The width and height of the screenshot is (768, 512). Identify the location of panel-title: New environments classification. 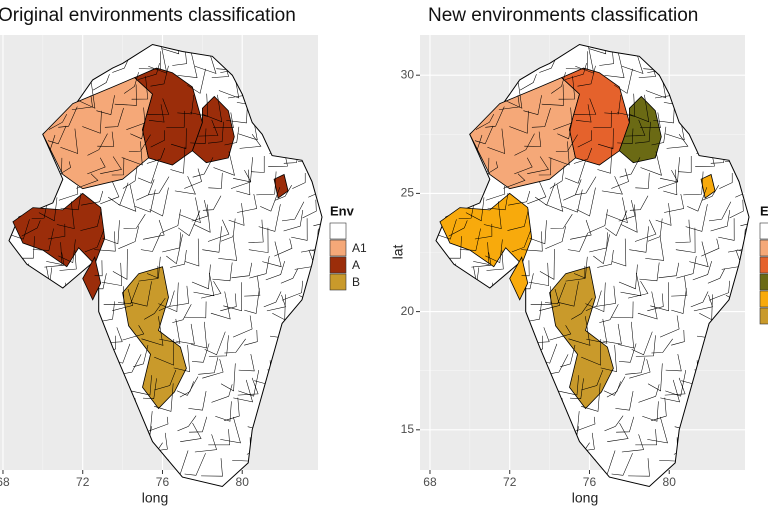
(563, 15).